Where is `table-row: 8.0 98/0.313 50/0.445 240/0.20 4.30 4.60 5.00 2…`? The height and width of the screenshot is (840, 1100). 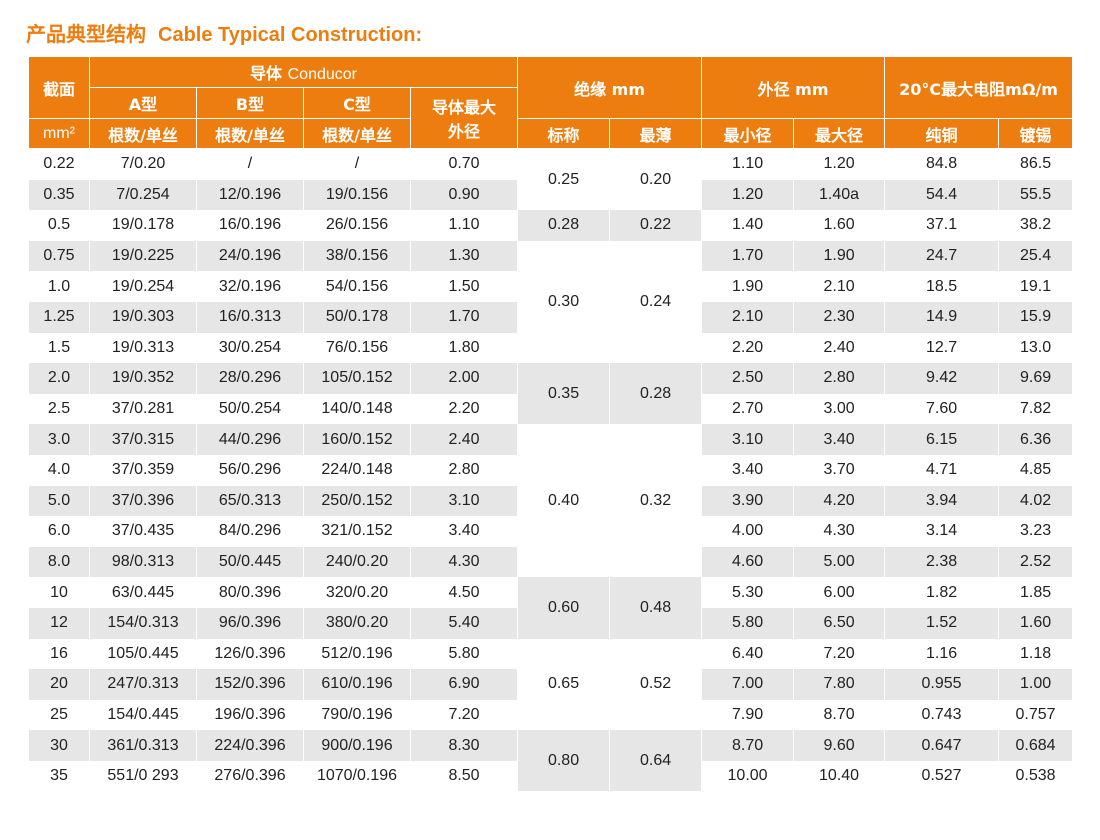 table-row: 8.0 98/0.313 50/0.445 240/0.20 4.30 4.60 5.00 2… is located at coordinates (551, 562).